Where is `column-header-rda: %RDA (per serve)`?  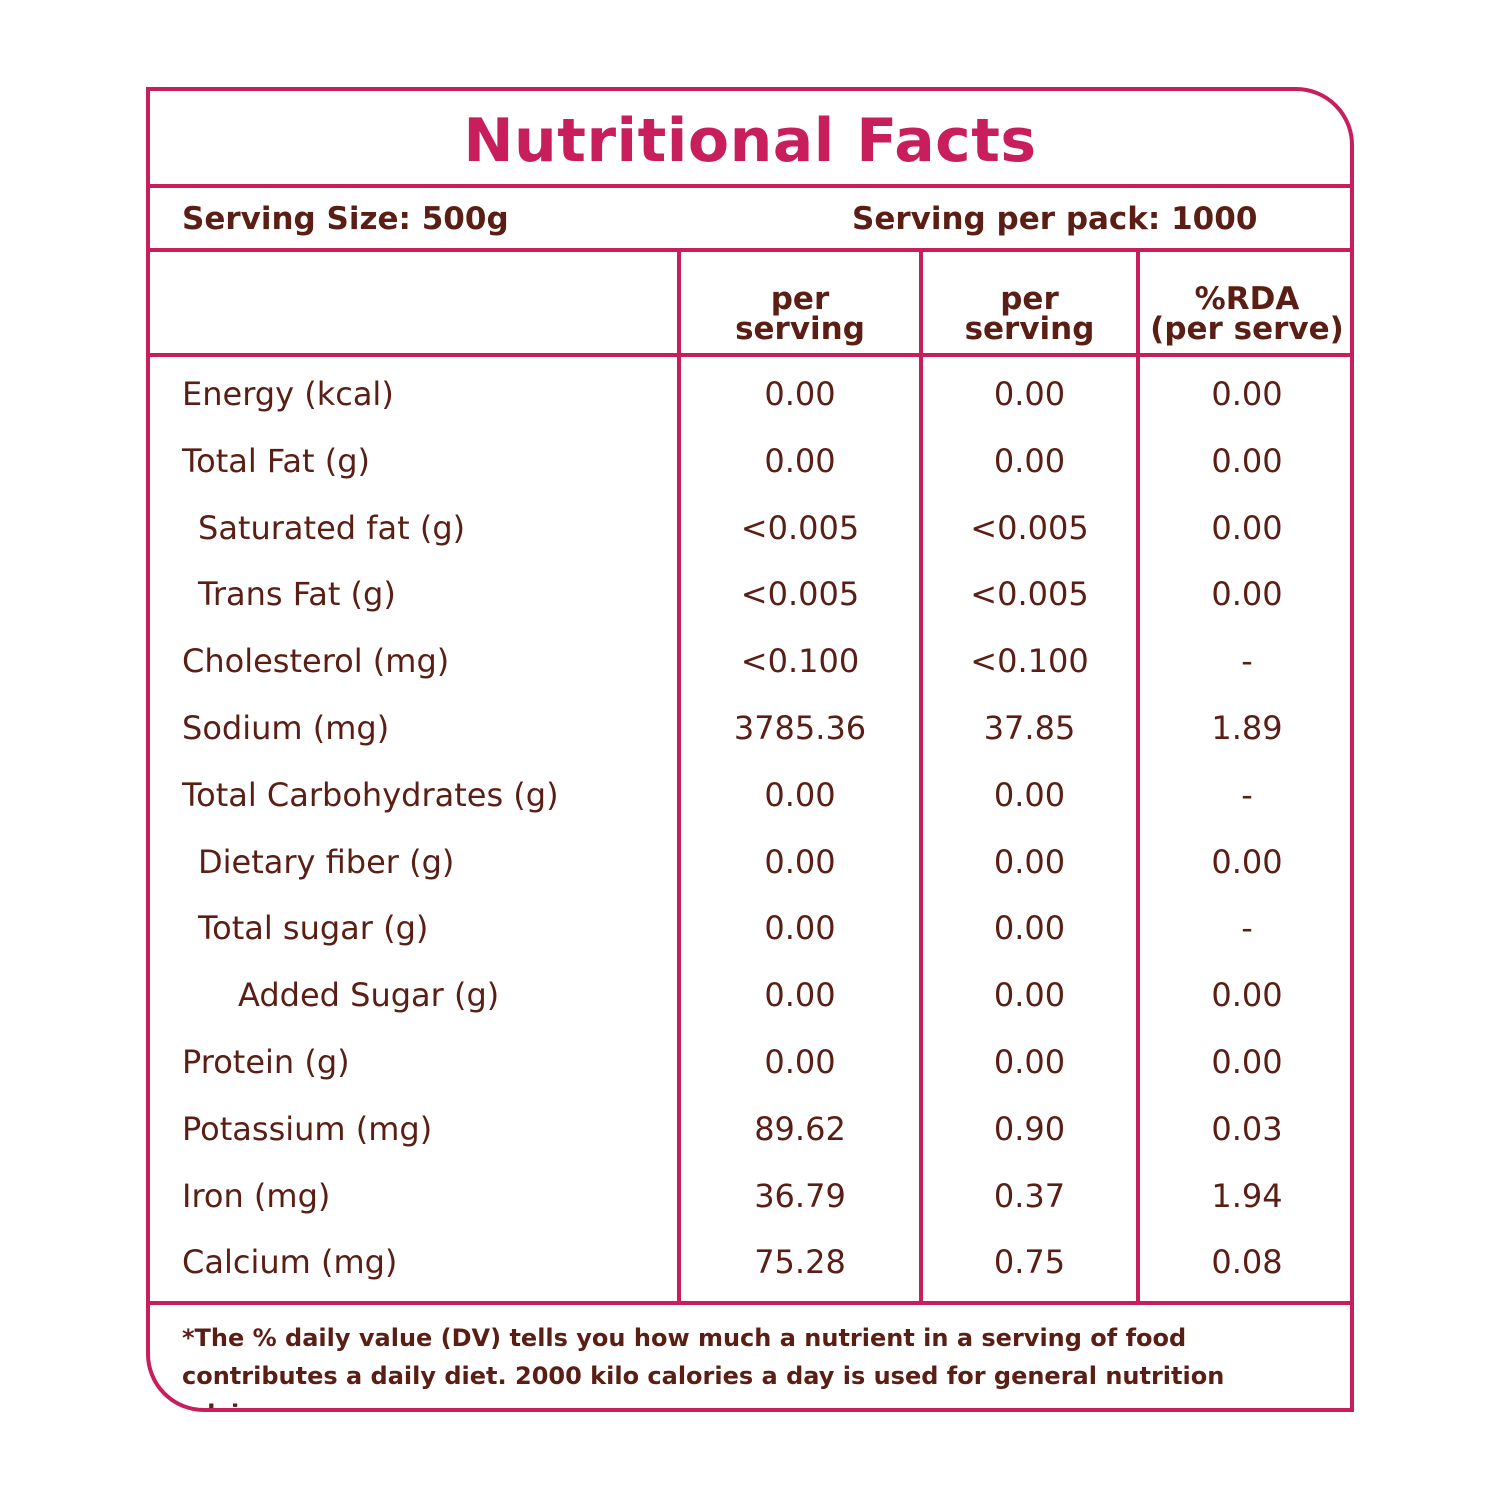 column-header-rda: %RDA (per serve) is located at coordinates (1245, 314).